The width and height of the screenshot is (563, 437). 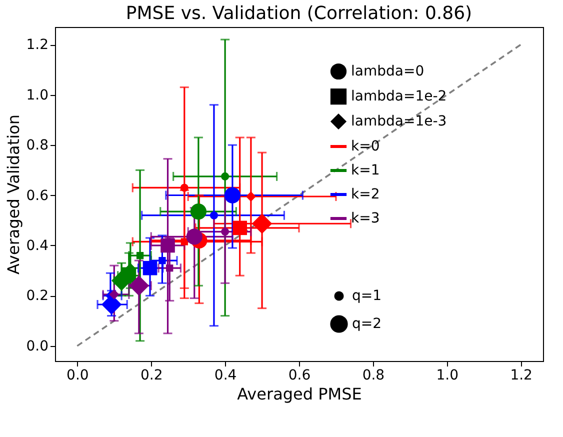 What do you see at coordinates (37, 45) in the screenshot?
I see `y-tick-label: 1.2` at bounding box center [37, 45].